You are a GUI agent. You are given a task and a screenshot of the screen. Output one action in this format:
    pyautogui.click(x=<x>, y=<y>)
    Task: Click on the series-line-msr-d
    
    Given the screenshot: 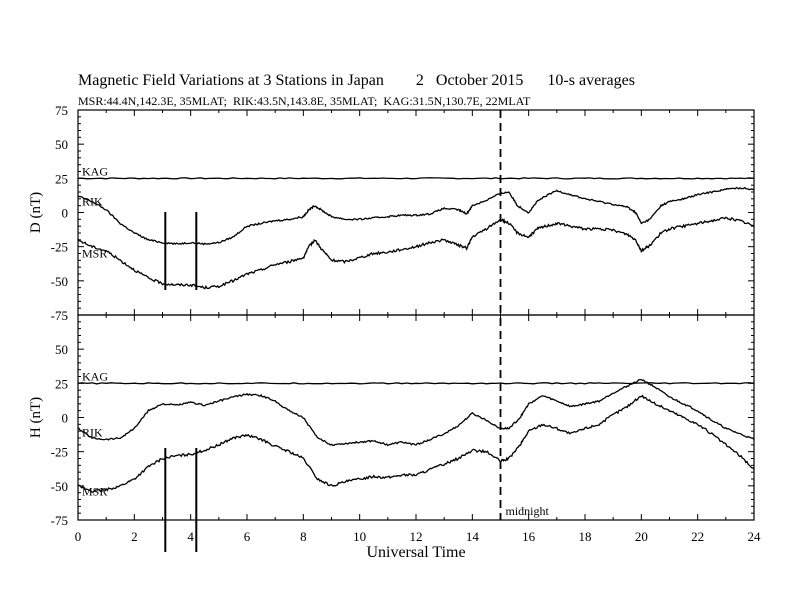 What is the action you would take?
    pyautogui.click(x=416, y=253)
    